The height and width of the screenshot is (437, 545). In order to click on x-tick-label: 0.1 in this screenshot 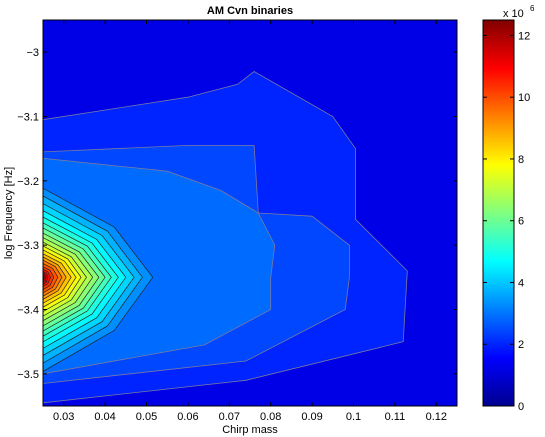, I will do `click(353, 417)`.